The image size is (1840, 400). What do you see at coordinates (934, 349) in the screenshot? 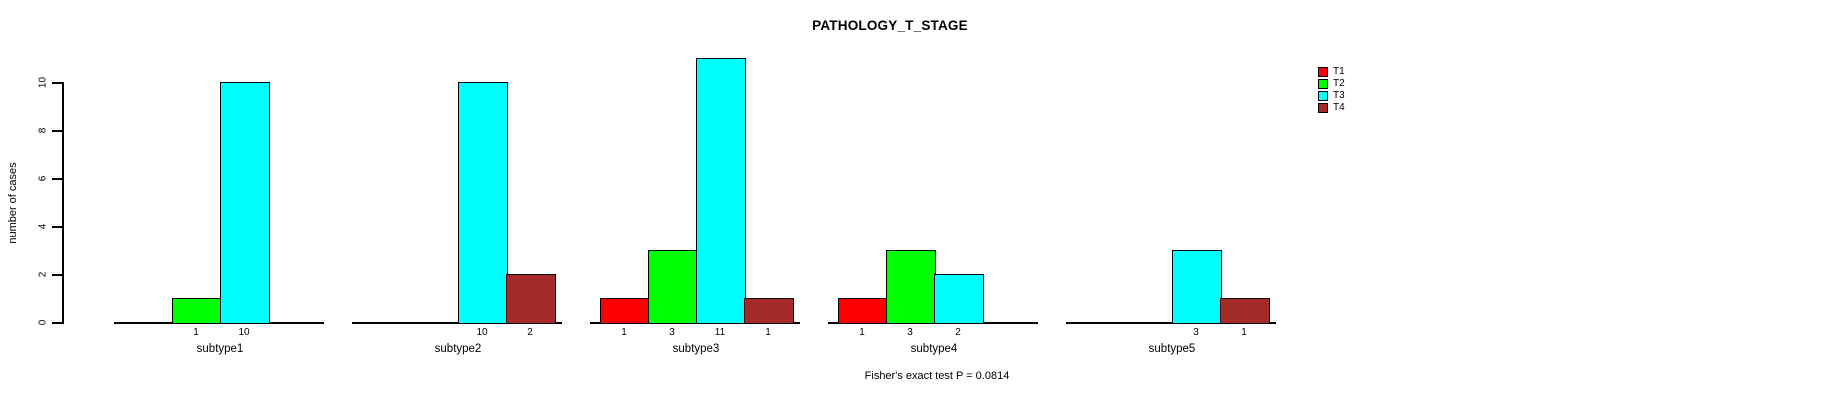
I see `x-axis-category-label: subtype4` at bounding box center [934, 349].